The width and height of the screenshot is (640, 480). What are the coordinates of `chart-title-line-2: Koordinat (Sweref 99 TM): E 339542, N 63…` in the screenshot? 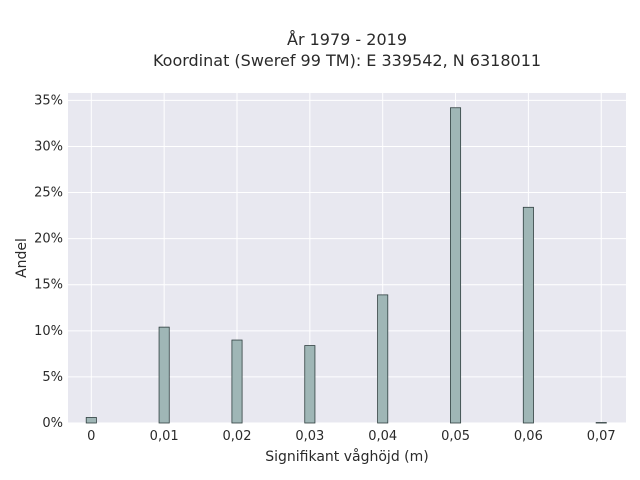 It's located at (347, 60).